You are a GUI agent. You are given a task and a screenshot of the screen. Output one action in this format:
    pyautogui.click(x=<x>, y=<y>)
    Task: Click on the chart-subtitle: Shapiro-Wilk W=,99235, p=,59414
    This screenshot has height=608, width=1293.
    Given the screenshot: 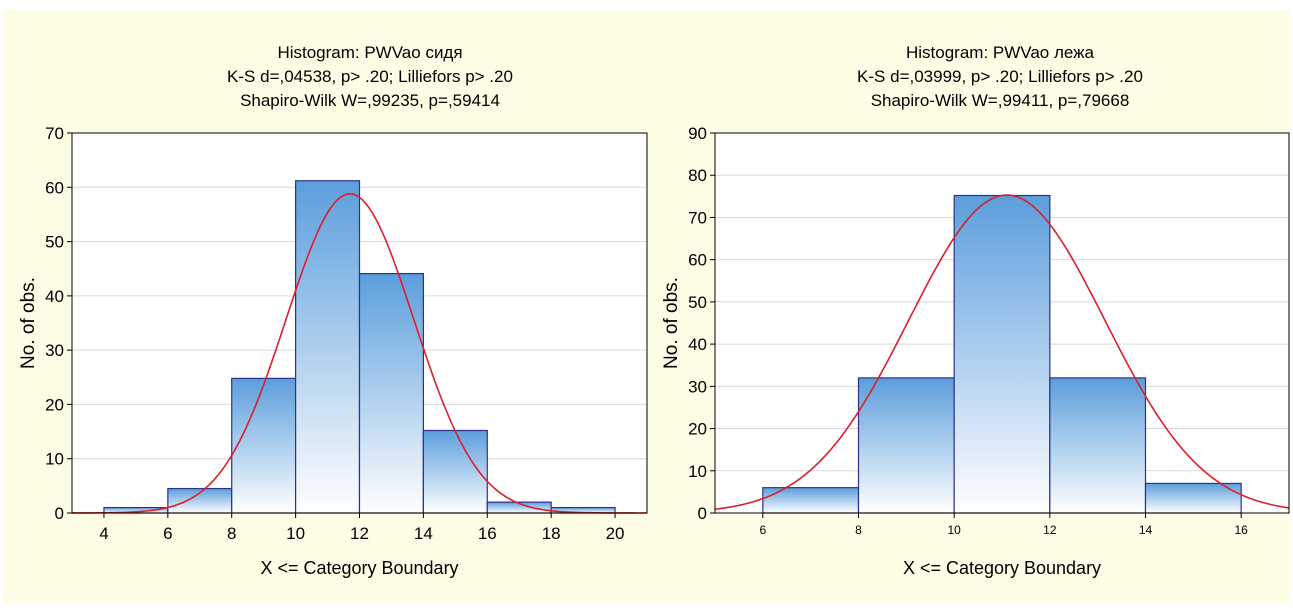 What is the action you would take?
    pyautogui.click(x=370, y=100)
    